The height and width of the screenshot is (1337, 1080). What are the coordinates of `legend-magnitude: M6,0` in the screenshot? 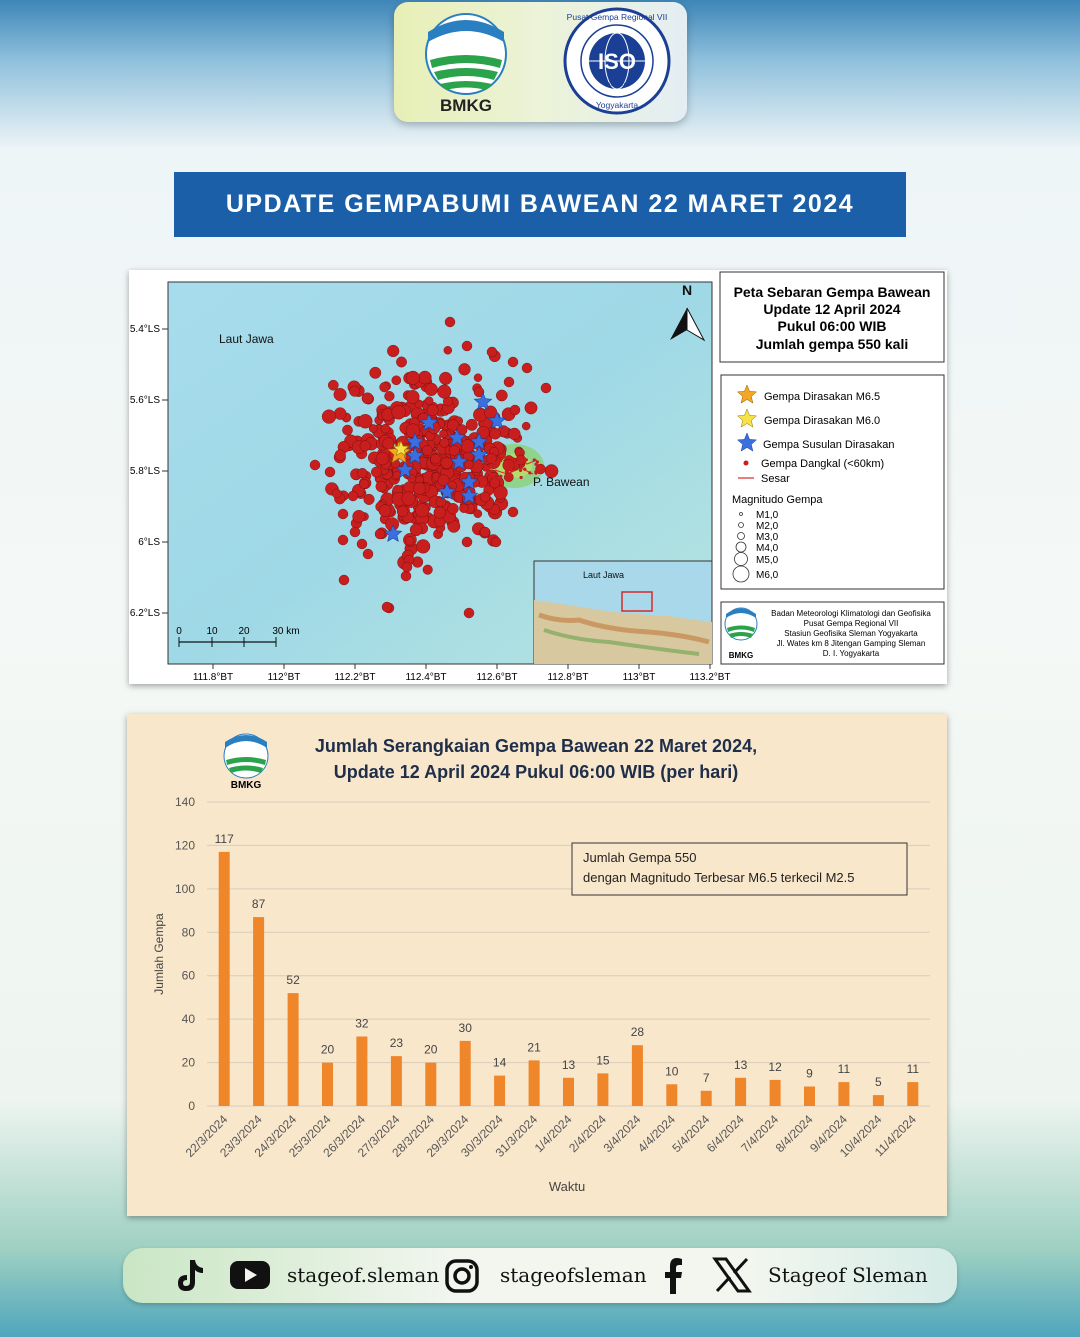 It's located at (767, 575).